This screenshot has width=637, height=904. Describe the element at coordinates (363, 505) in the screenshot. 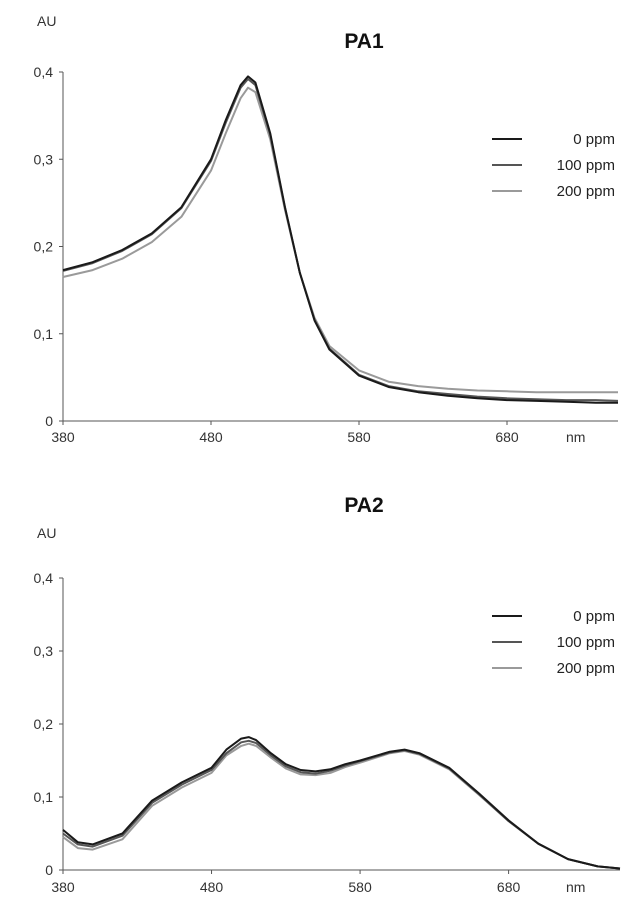

I see `chart-title: PA2` at that location.